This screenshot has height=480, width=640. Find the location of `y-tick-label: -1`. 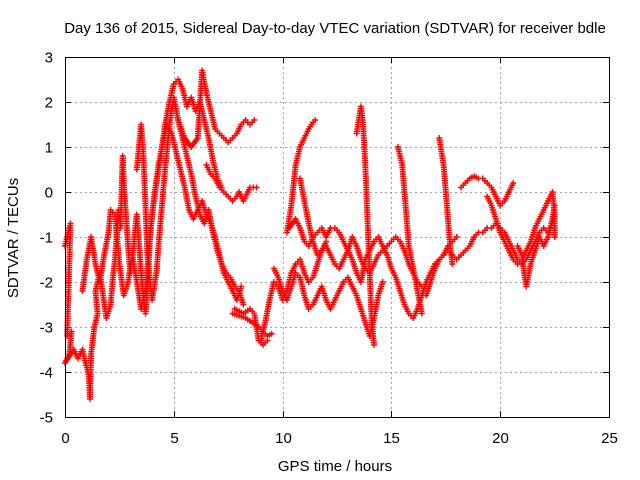

y-tick-label: -1 is located at coordinates (46, 238).